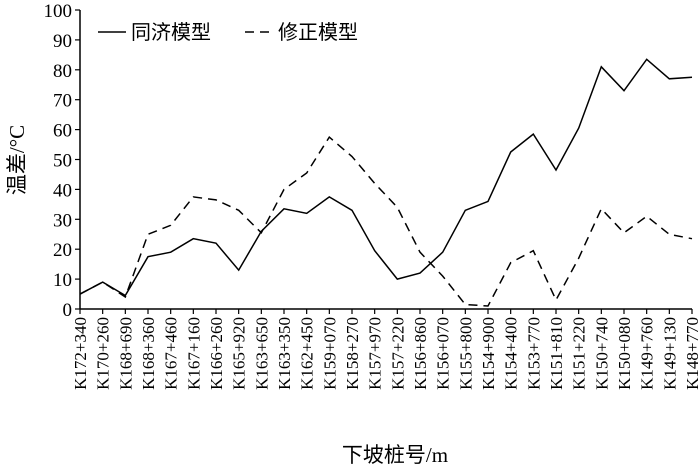 The width and height of the screenshot is (700, 471). Describe the element at coordinates (62, 161) in the screenshot. I see `y-tick-label: 50` at that location.